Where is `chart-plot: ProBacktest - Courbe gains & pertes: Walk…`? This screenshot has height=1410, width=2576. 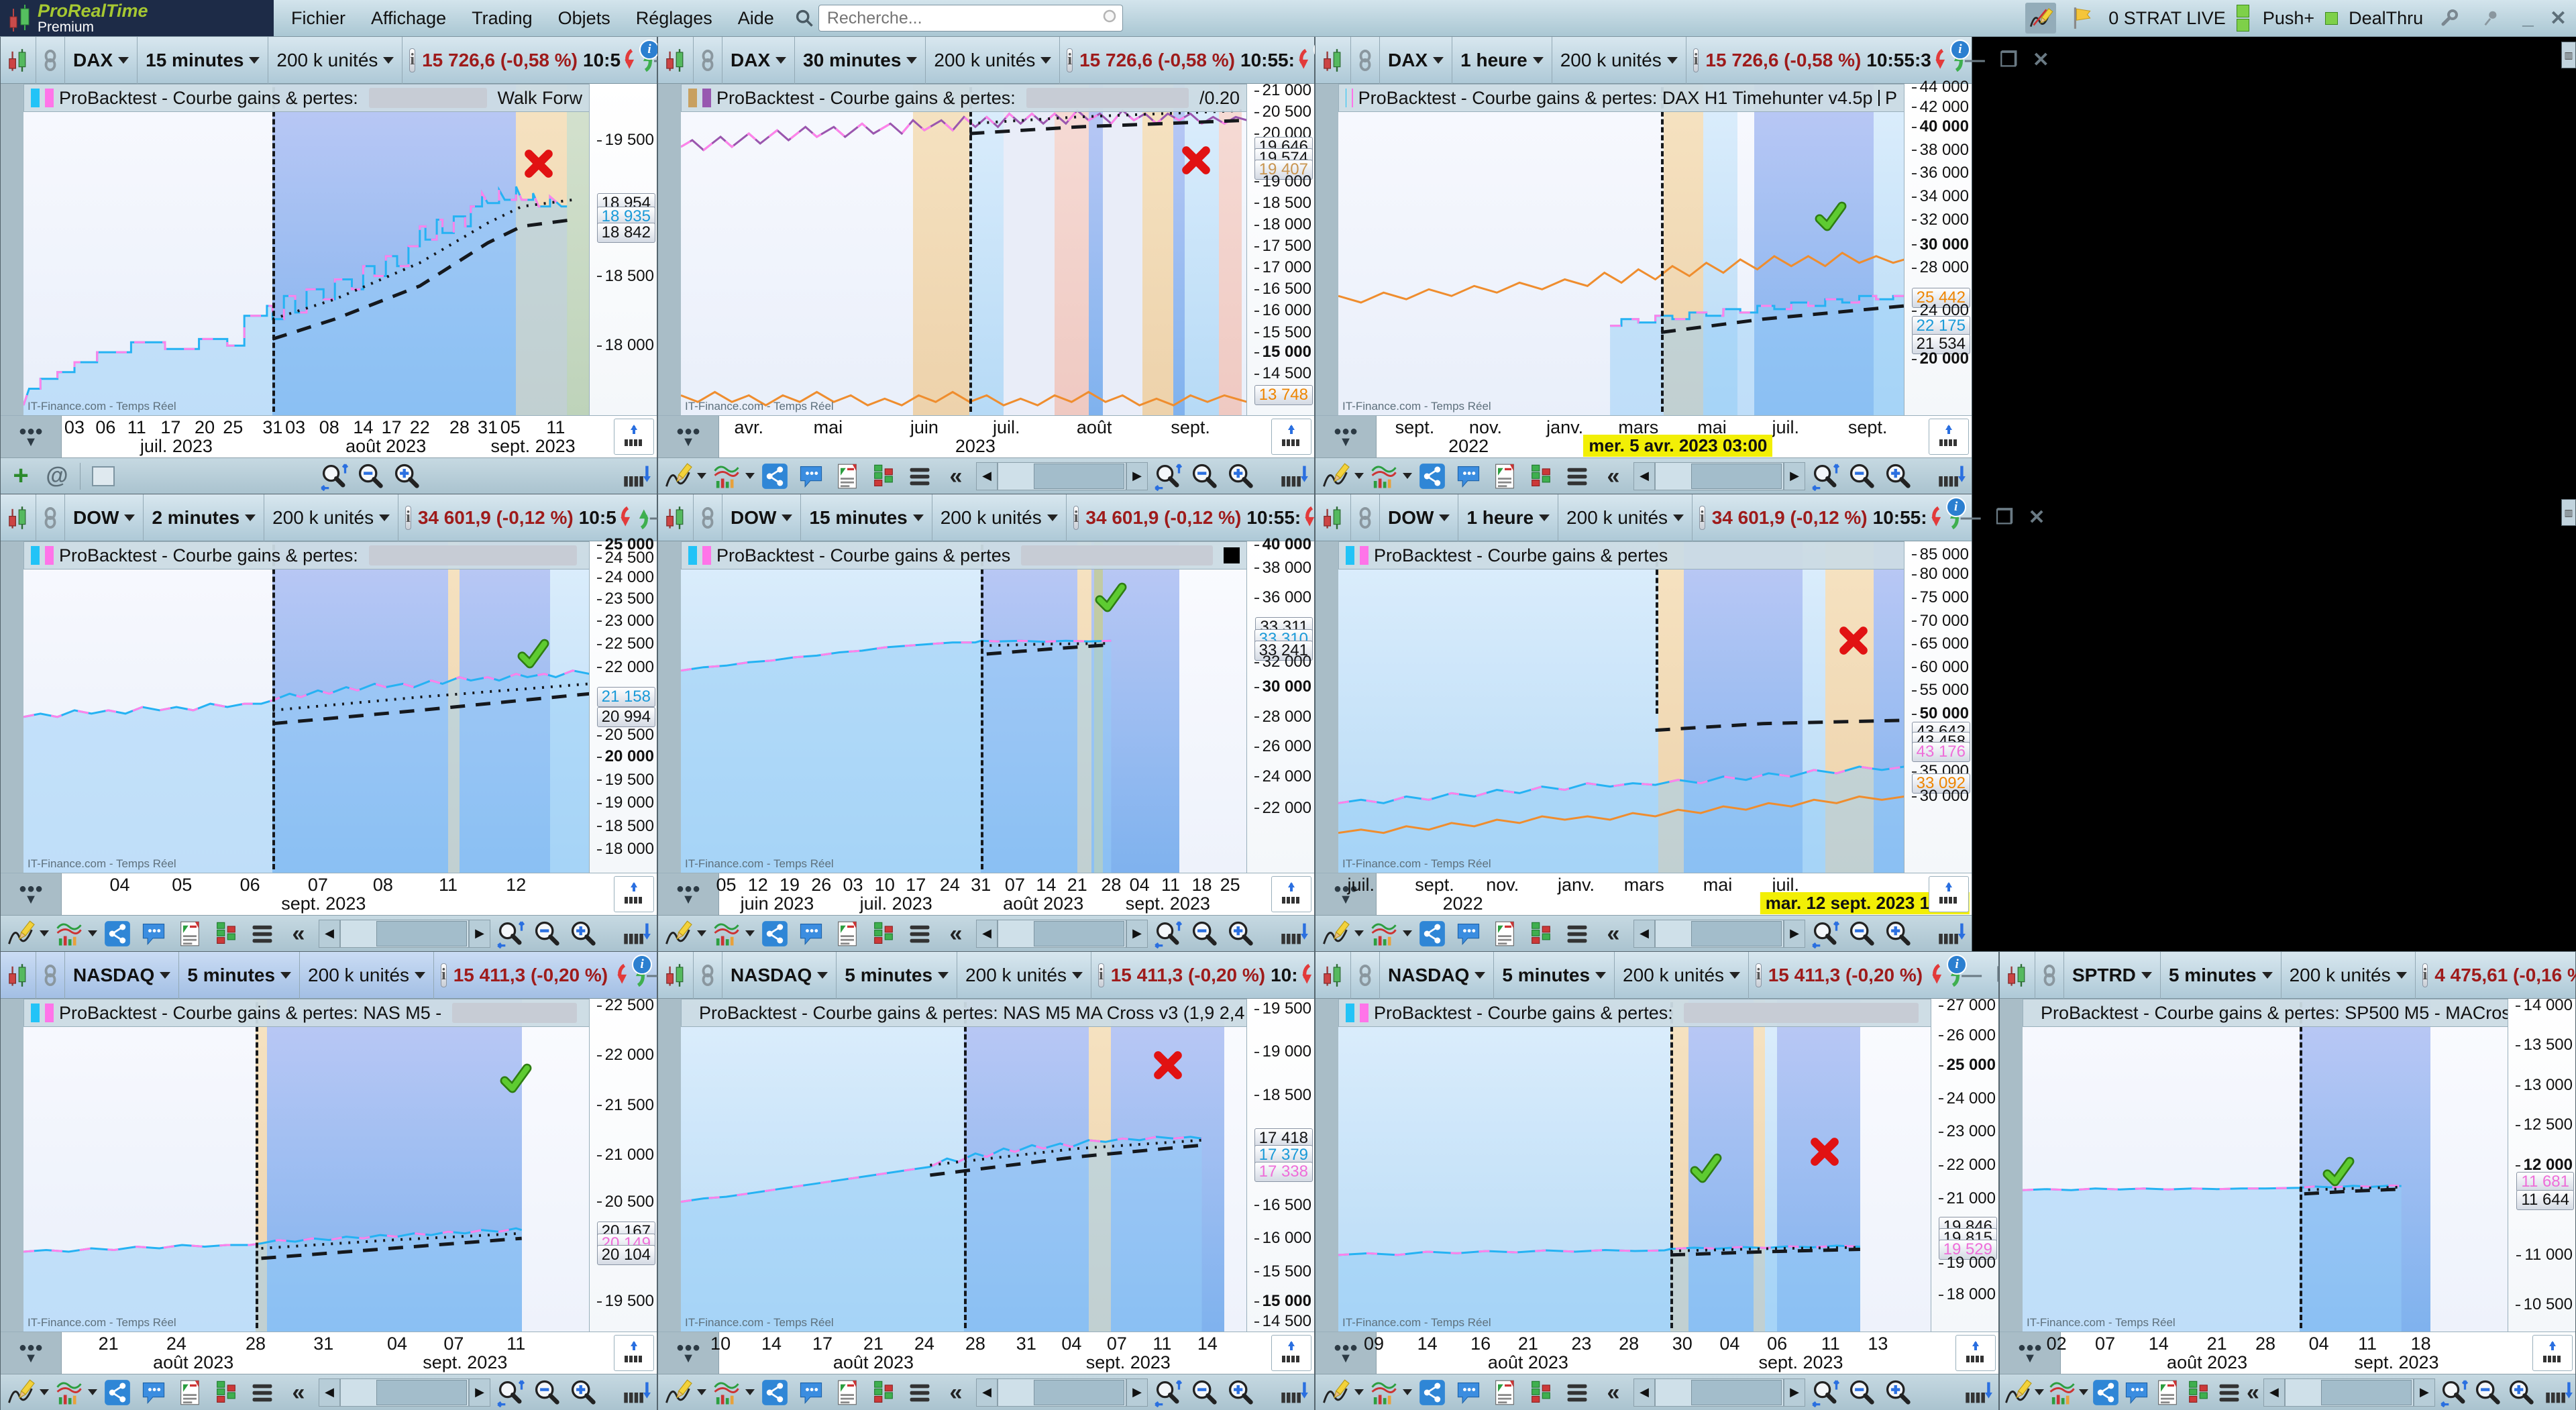
chart-plot: ProBacktest - Courbe gains & pertes: Walk… is located at coordinates (306, 249).